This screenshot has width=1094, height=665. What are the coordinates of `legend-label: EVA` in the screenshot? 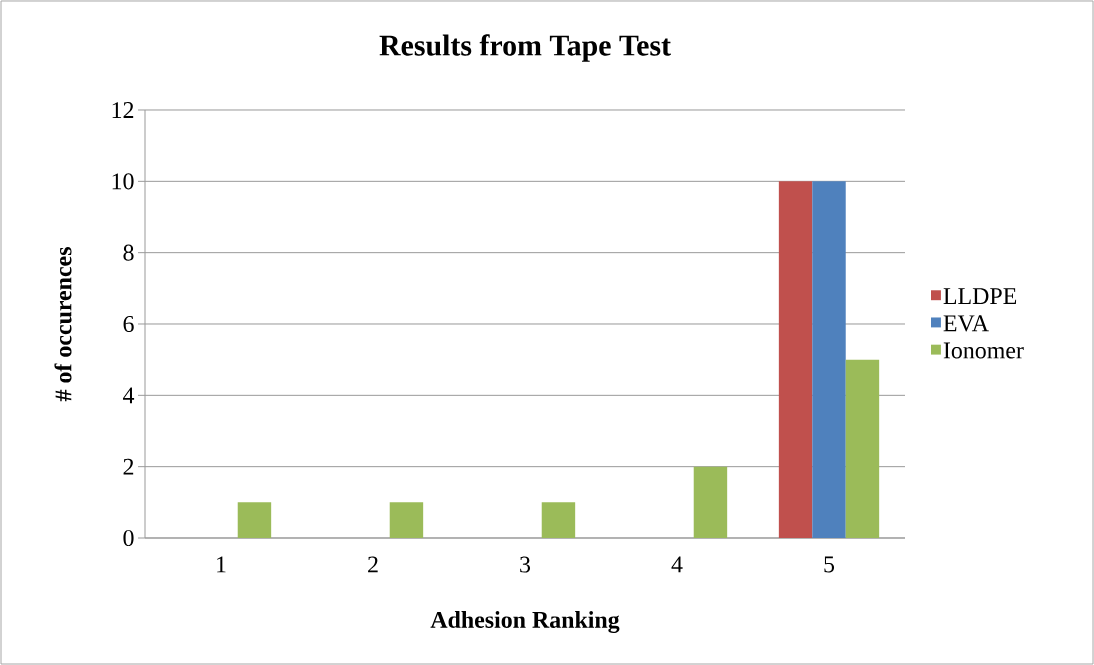 It's located at (966, 323).